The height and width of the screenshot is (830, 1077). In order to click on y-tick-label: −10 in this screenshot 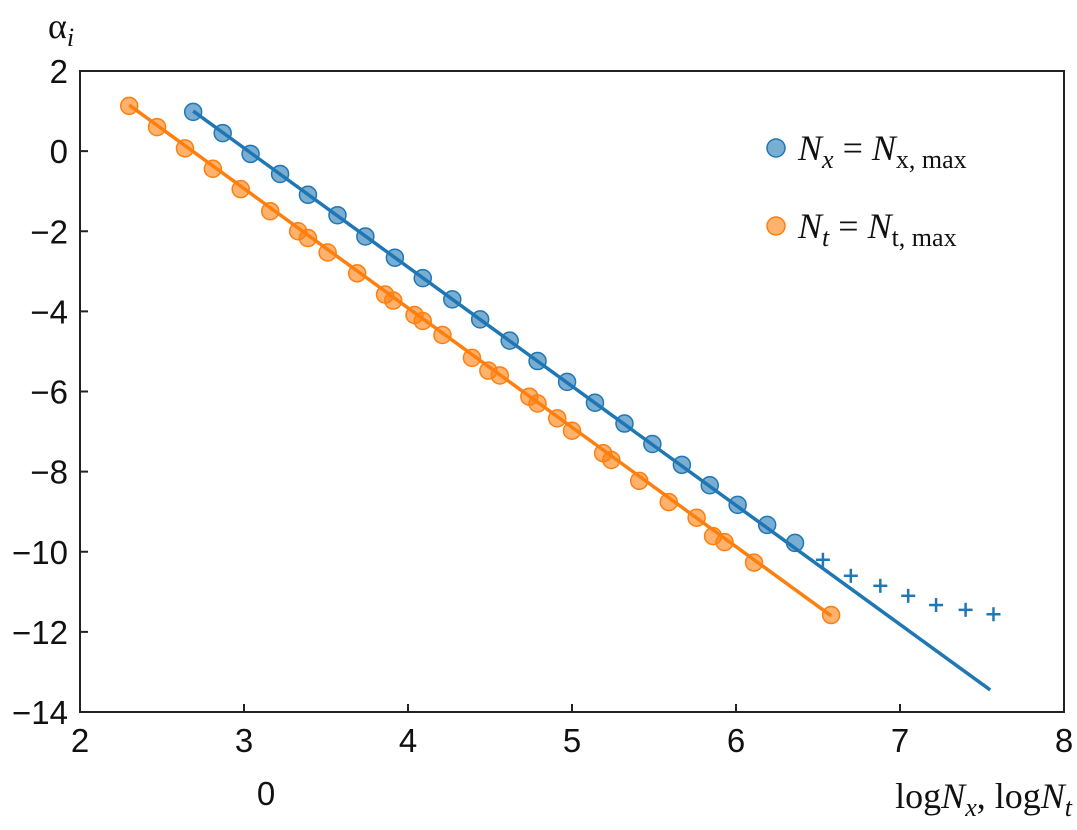, I will do `click(40, 552)`.